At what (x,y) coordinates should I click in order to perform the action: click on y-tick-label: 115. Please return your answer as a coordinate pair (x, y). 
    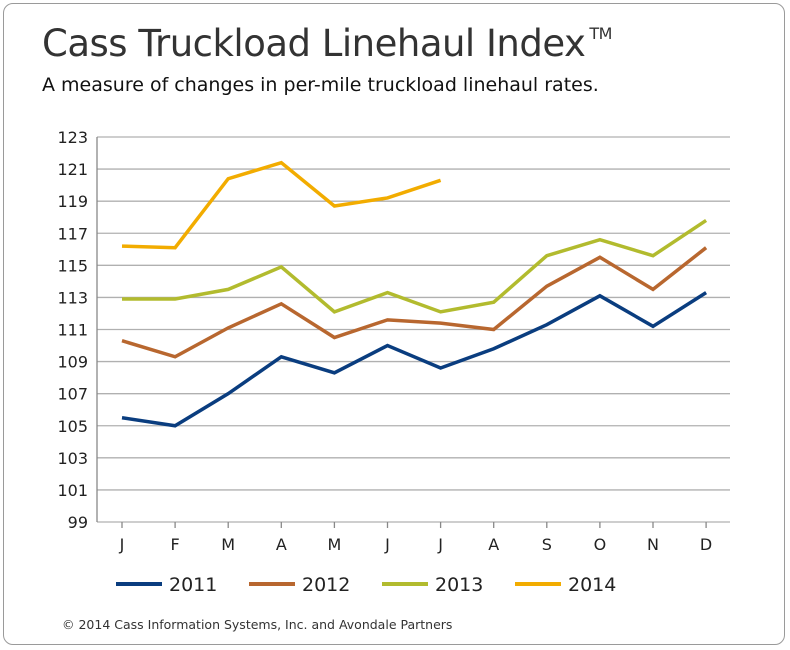
    Looking at the image, I should click on (72, 265).